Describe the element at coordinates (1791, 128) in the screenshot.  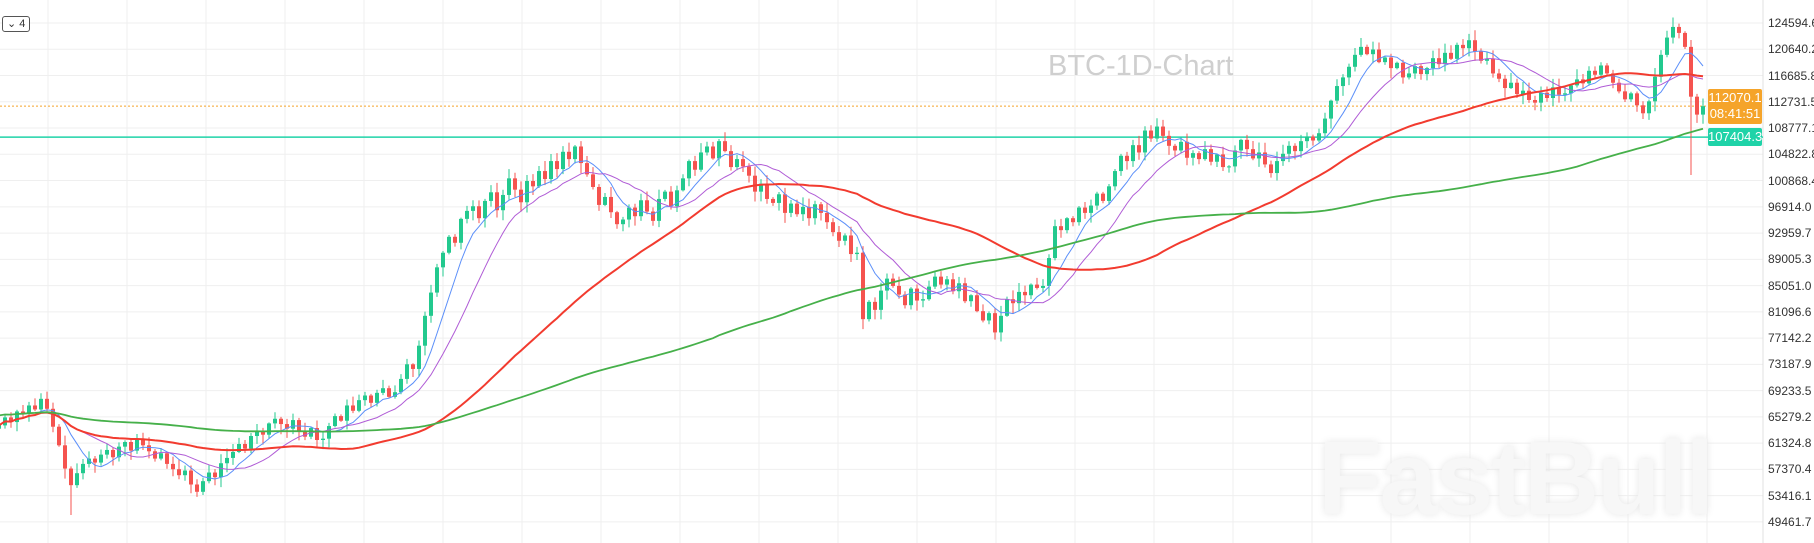
I see `y-tick-label: 108777.1` at that location.